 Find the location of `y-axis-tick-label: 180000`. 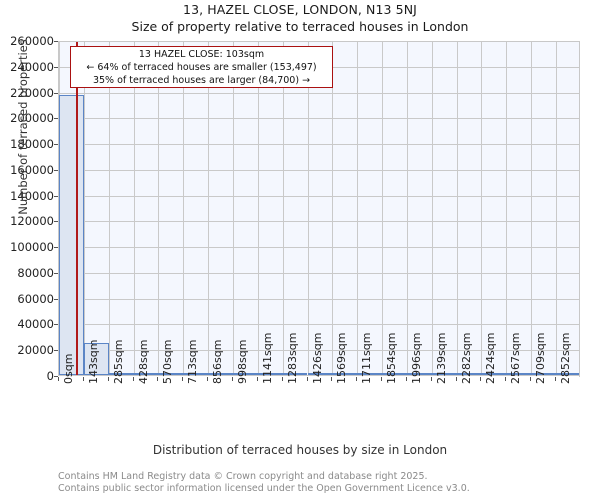

y-axis-tick-label: 180000 is located at coordinates (32, 144).